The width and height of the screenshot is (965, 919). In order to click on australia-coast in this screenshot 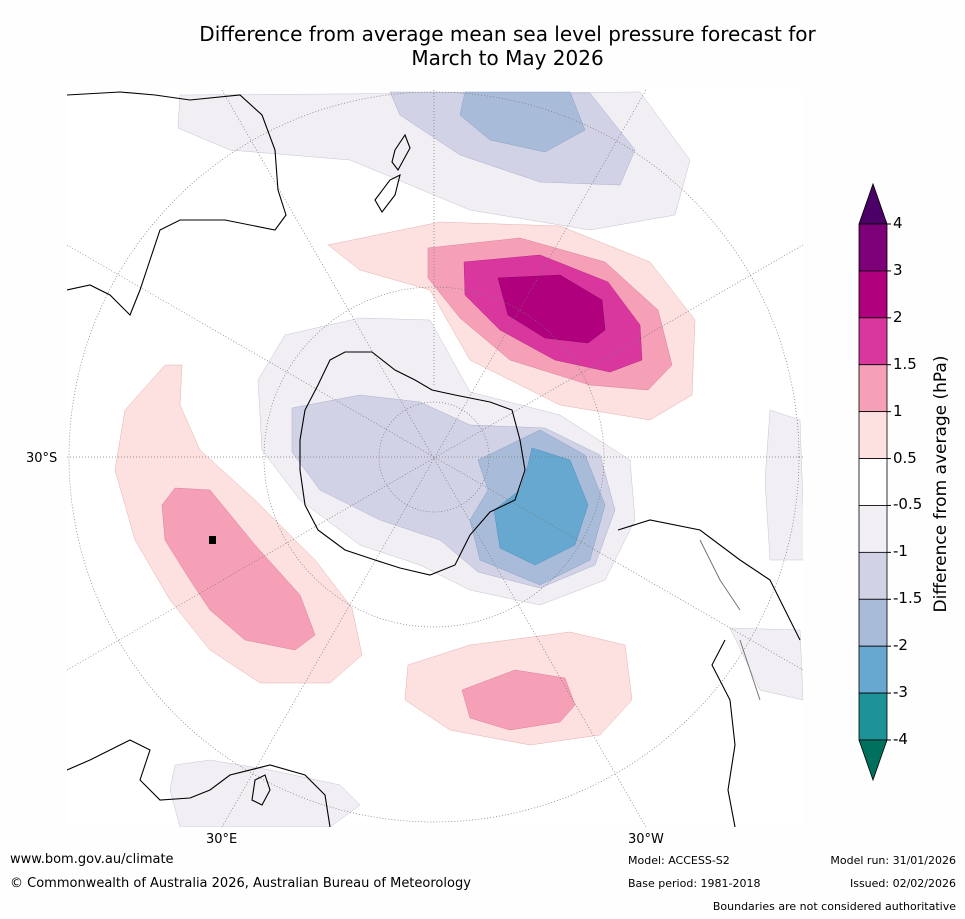, I will do `click(177, 203)`.